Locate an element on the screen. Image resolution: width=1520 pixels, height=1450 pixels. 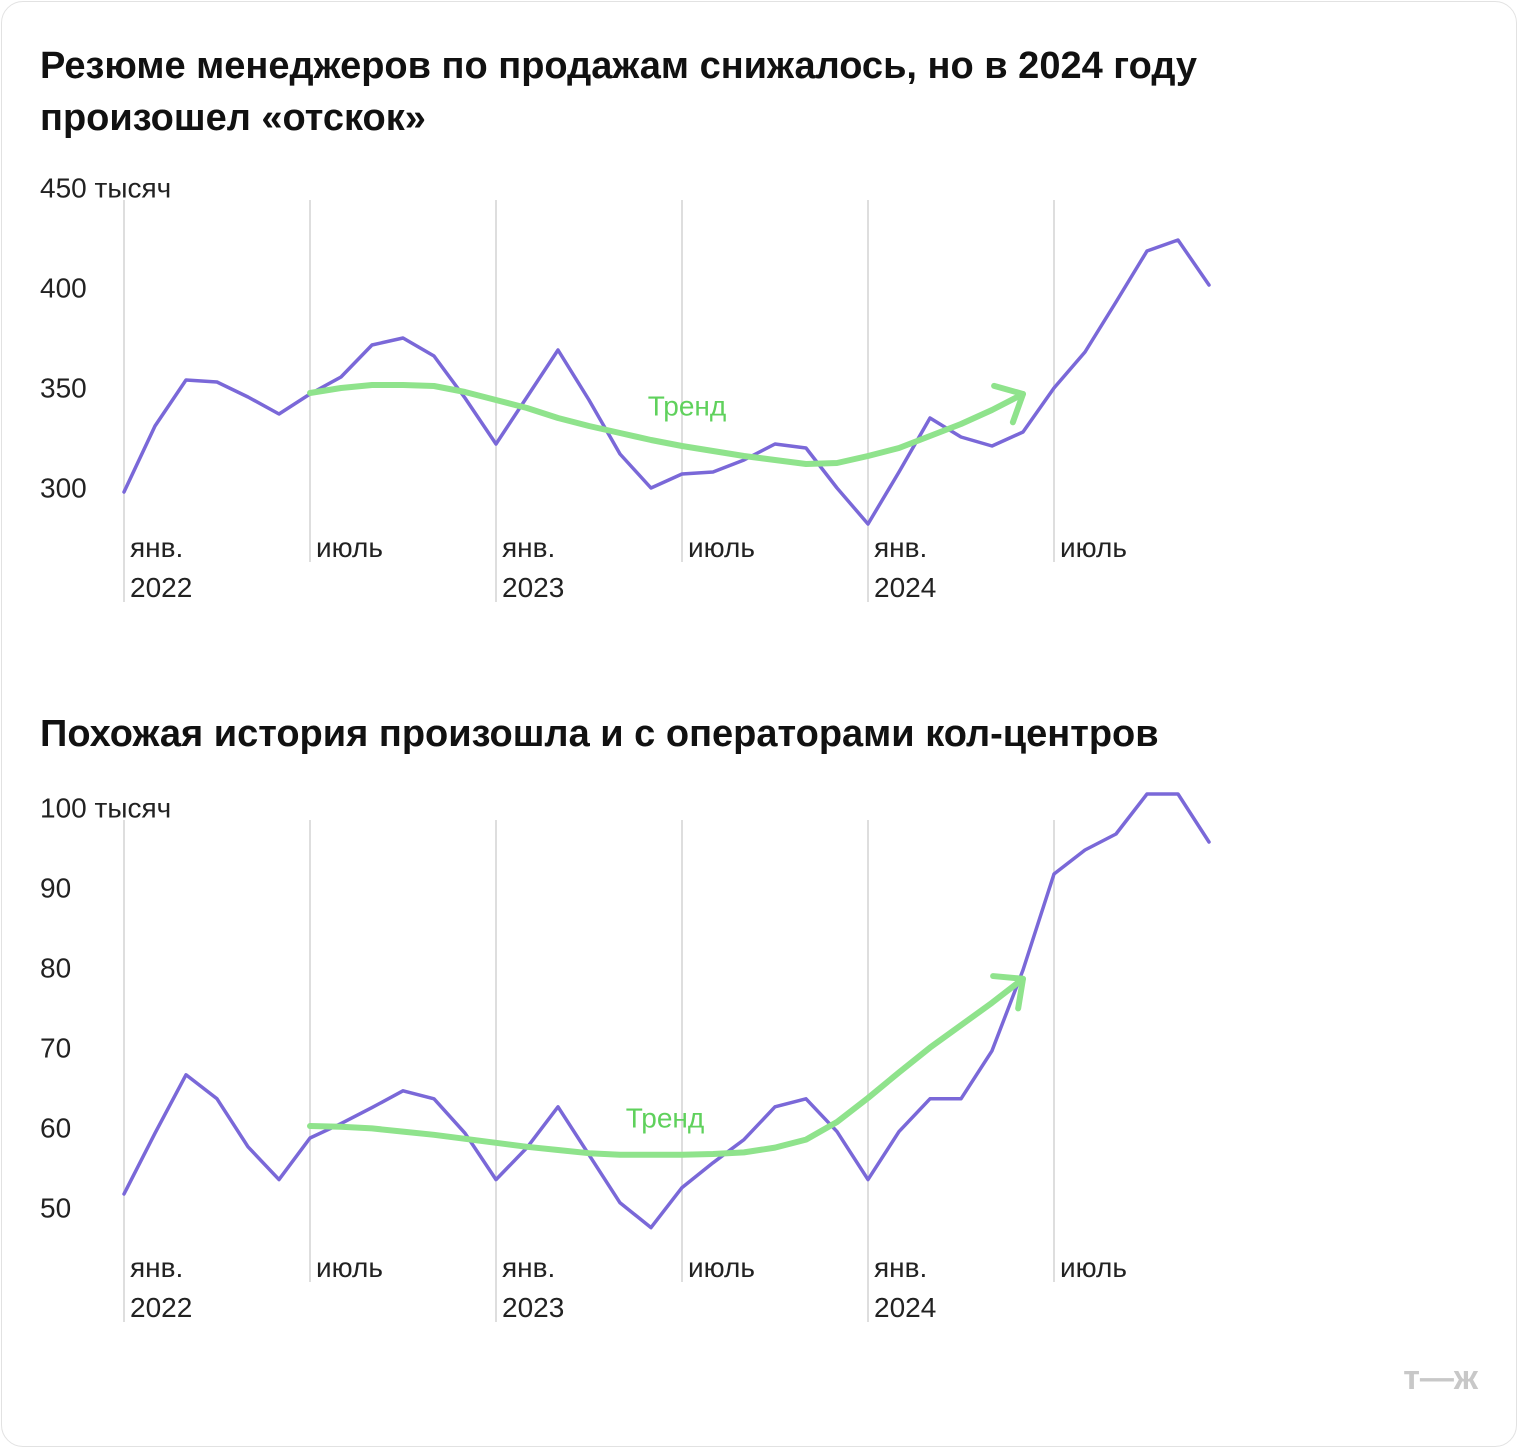
y-tick-label: 90 is located at coordinates (55, 887).